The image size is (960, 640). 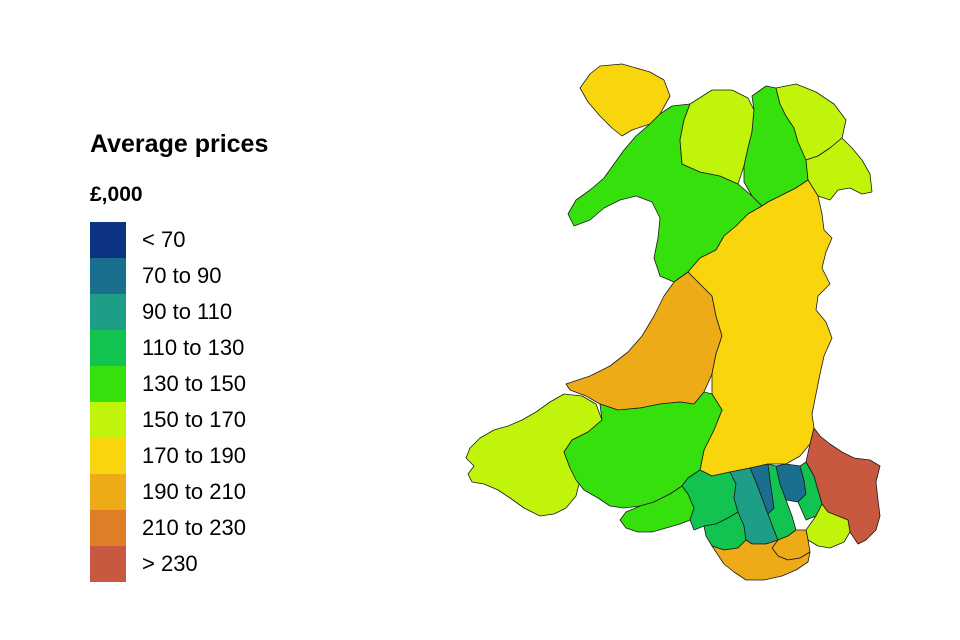 I want to click on legend-label: > 230, so click(x=170, y=563).